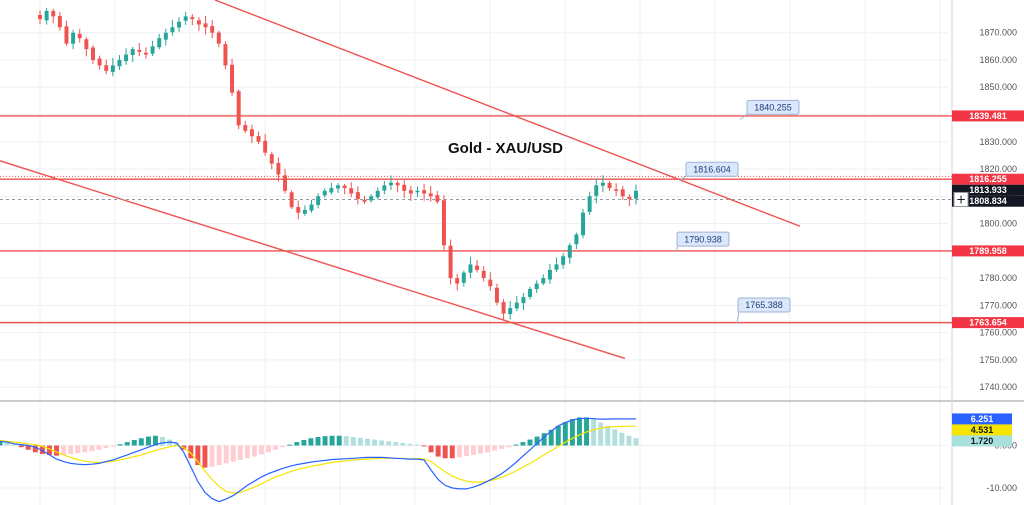 This screenshot has height=505, width=1024. Describe the element at coordinates (998, 278) in the screenshot. I see `price-tick-label: 1780.000` at that location.